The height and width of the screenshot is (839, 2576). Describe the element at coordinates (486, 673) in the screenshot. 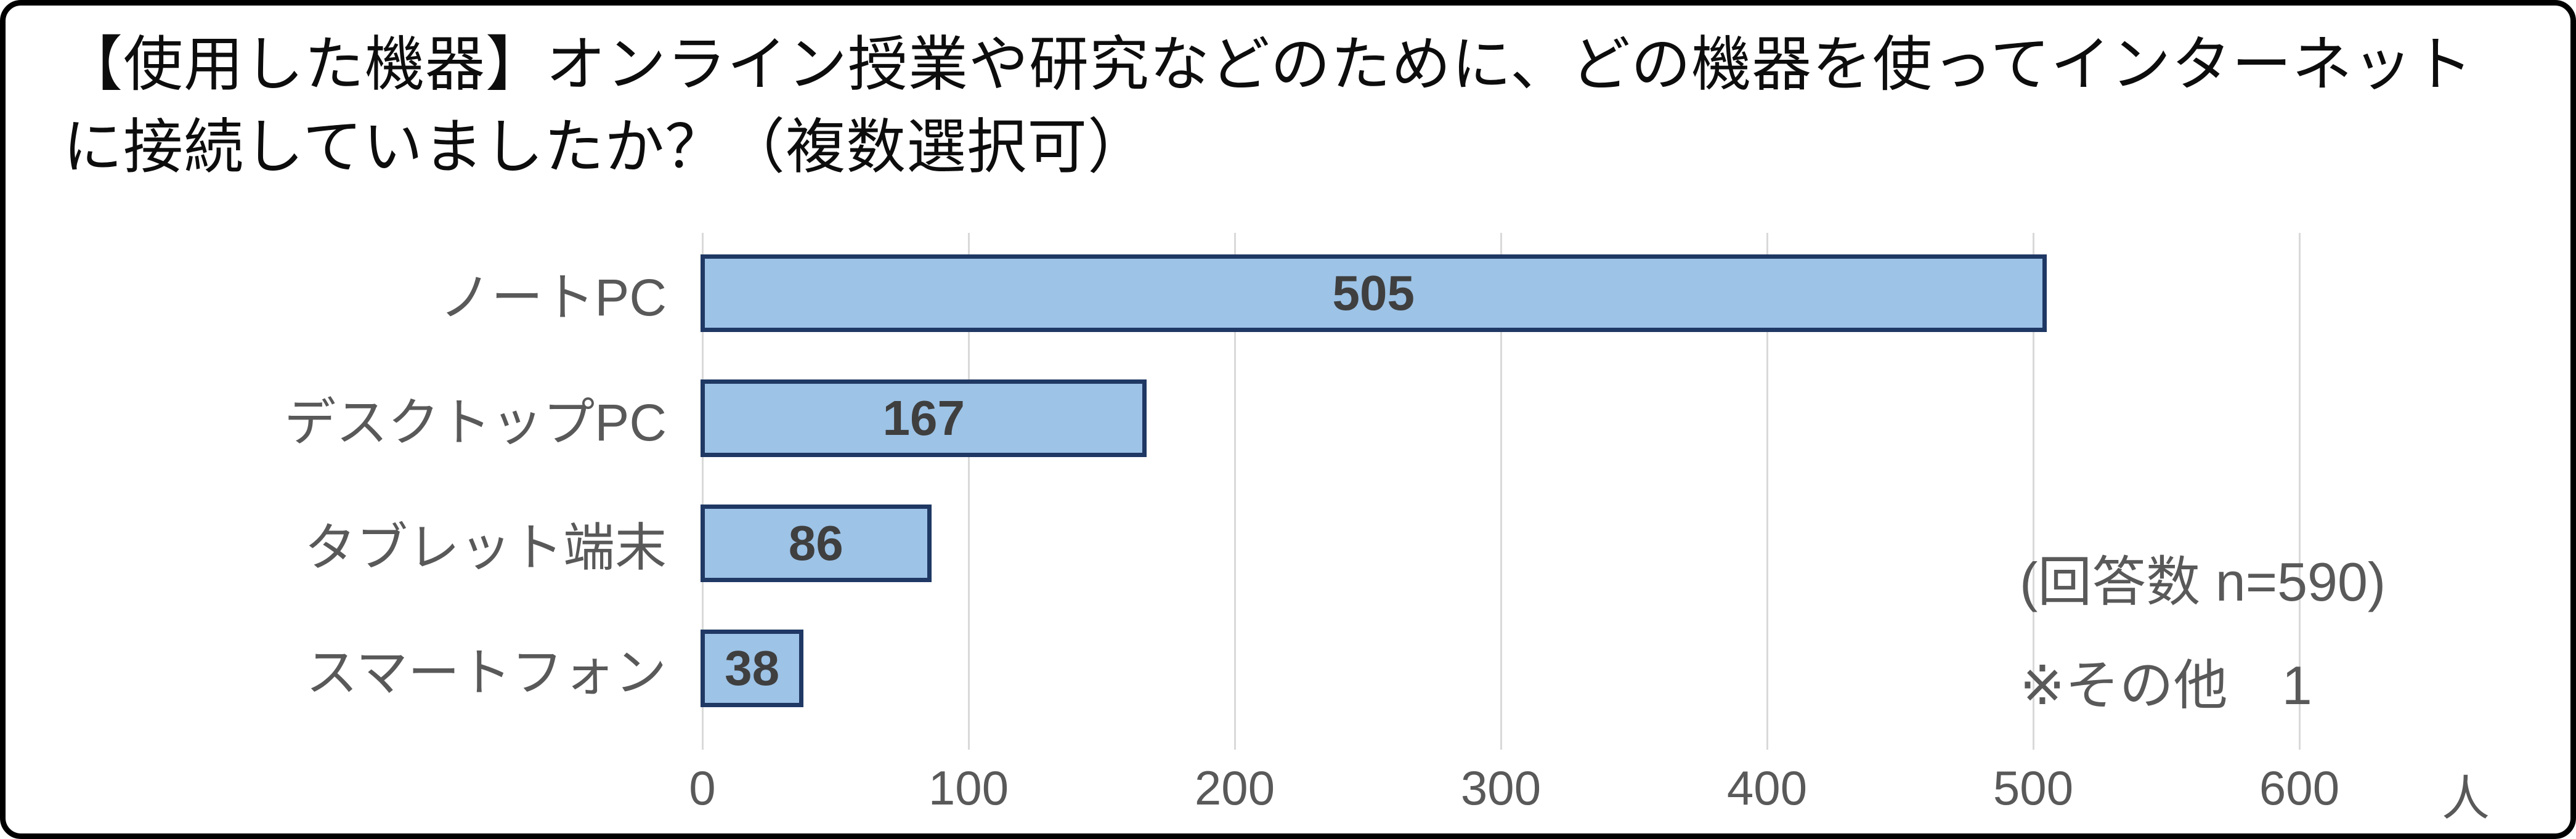

I see `category-label-3: スマートフォン` at that location.